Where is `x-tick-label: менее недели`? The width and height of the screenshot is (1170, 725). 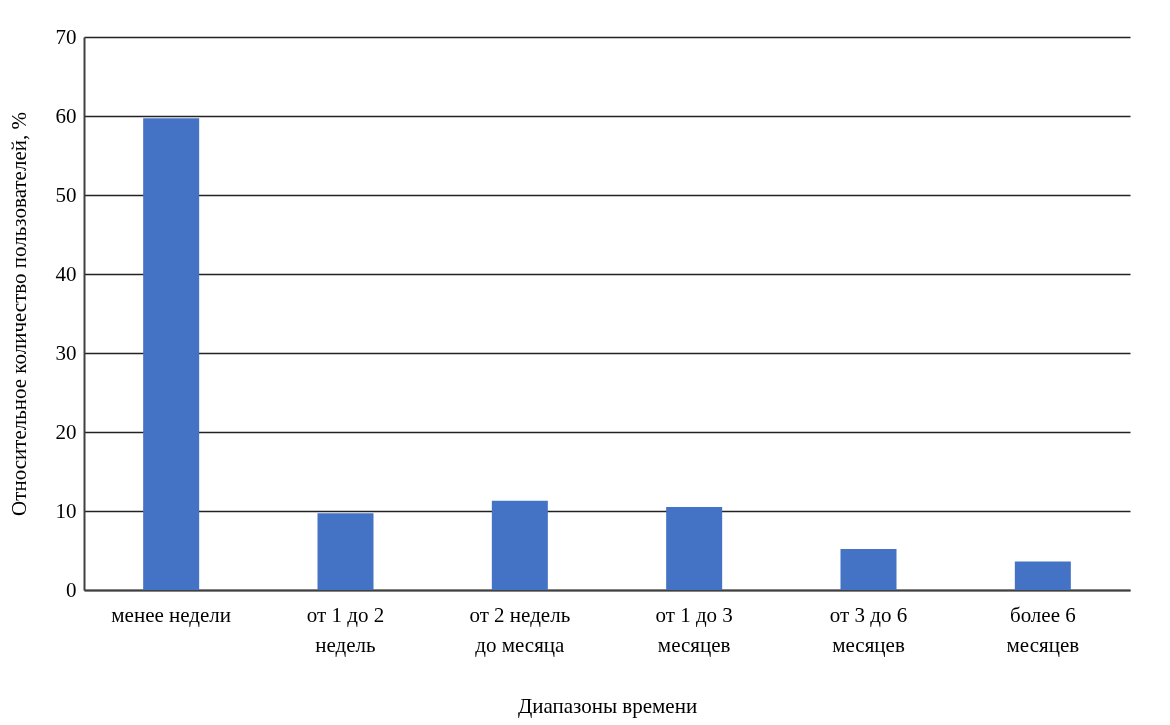
x-tick-label: менее недели is located at coordinates (171, 614).